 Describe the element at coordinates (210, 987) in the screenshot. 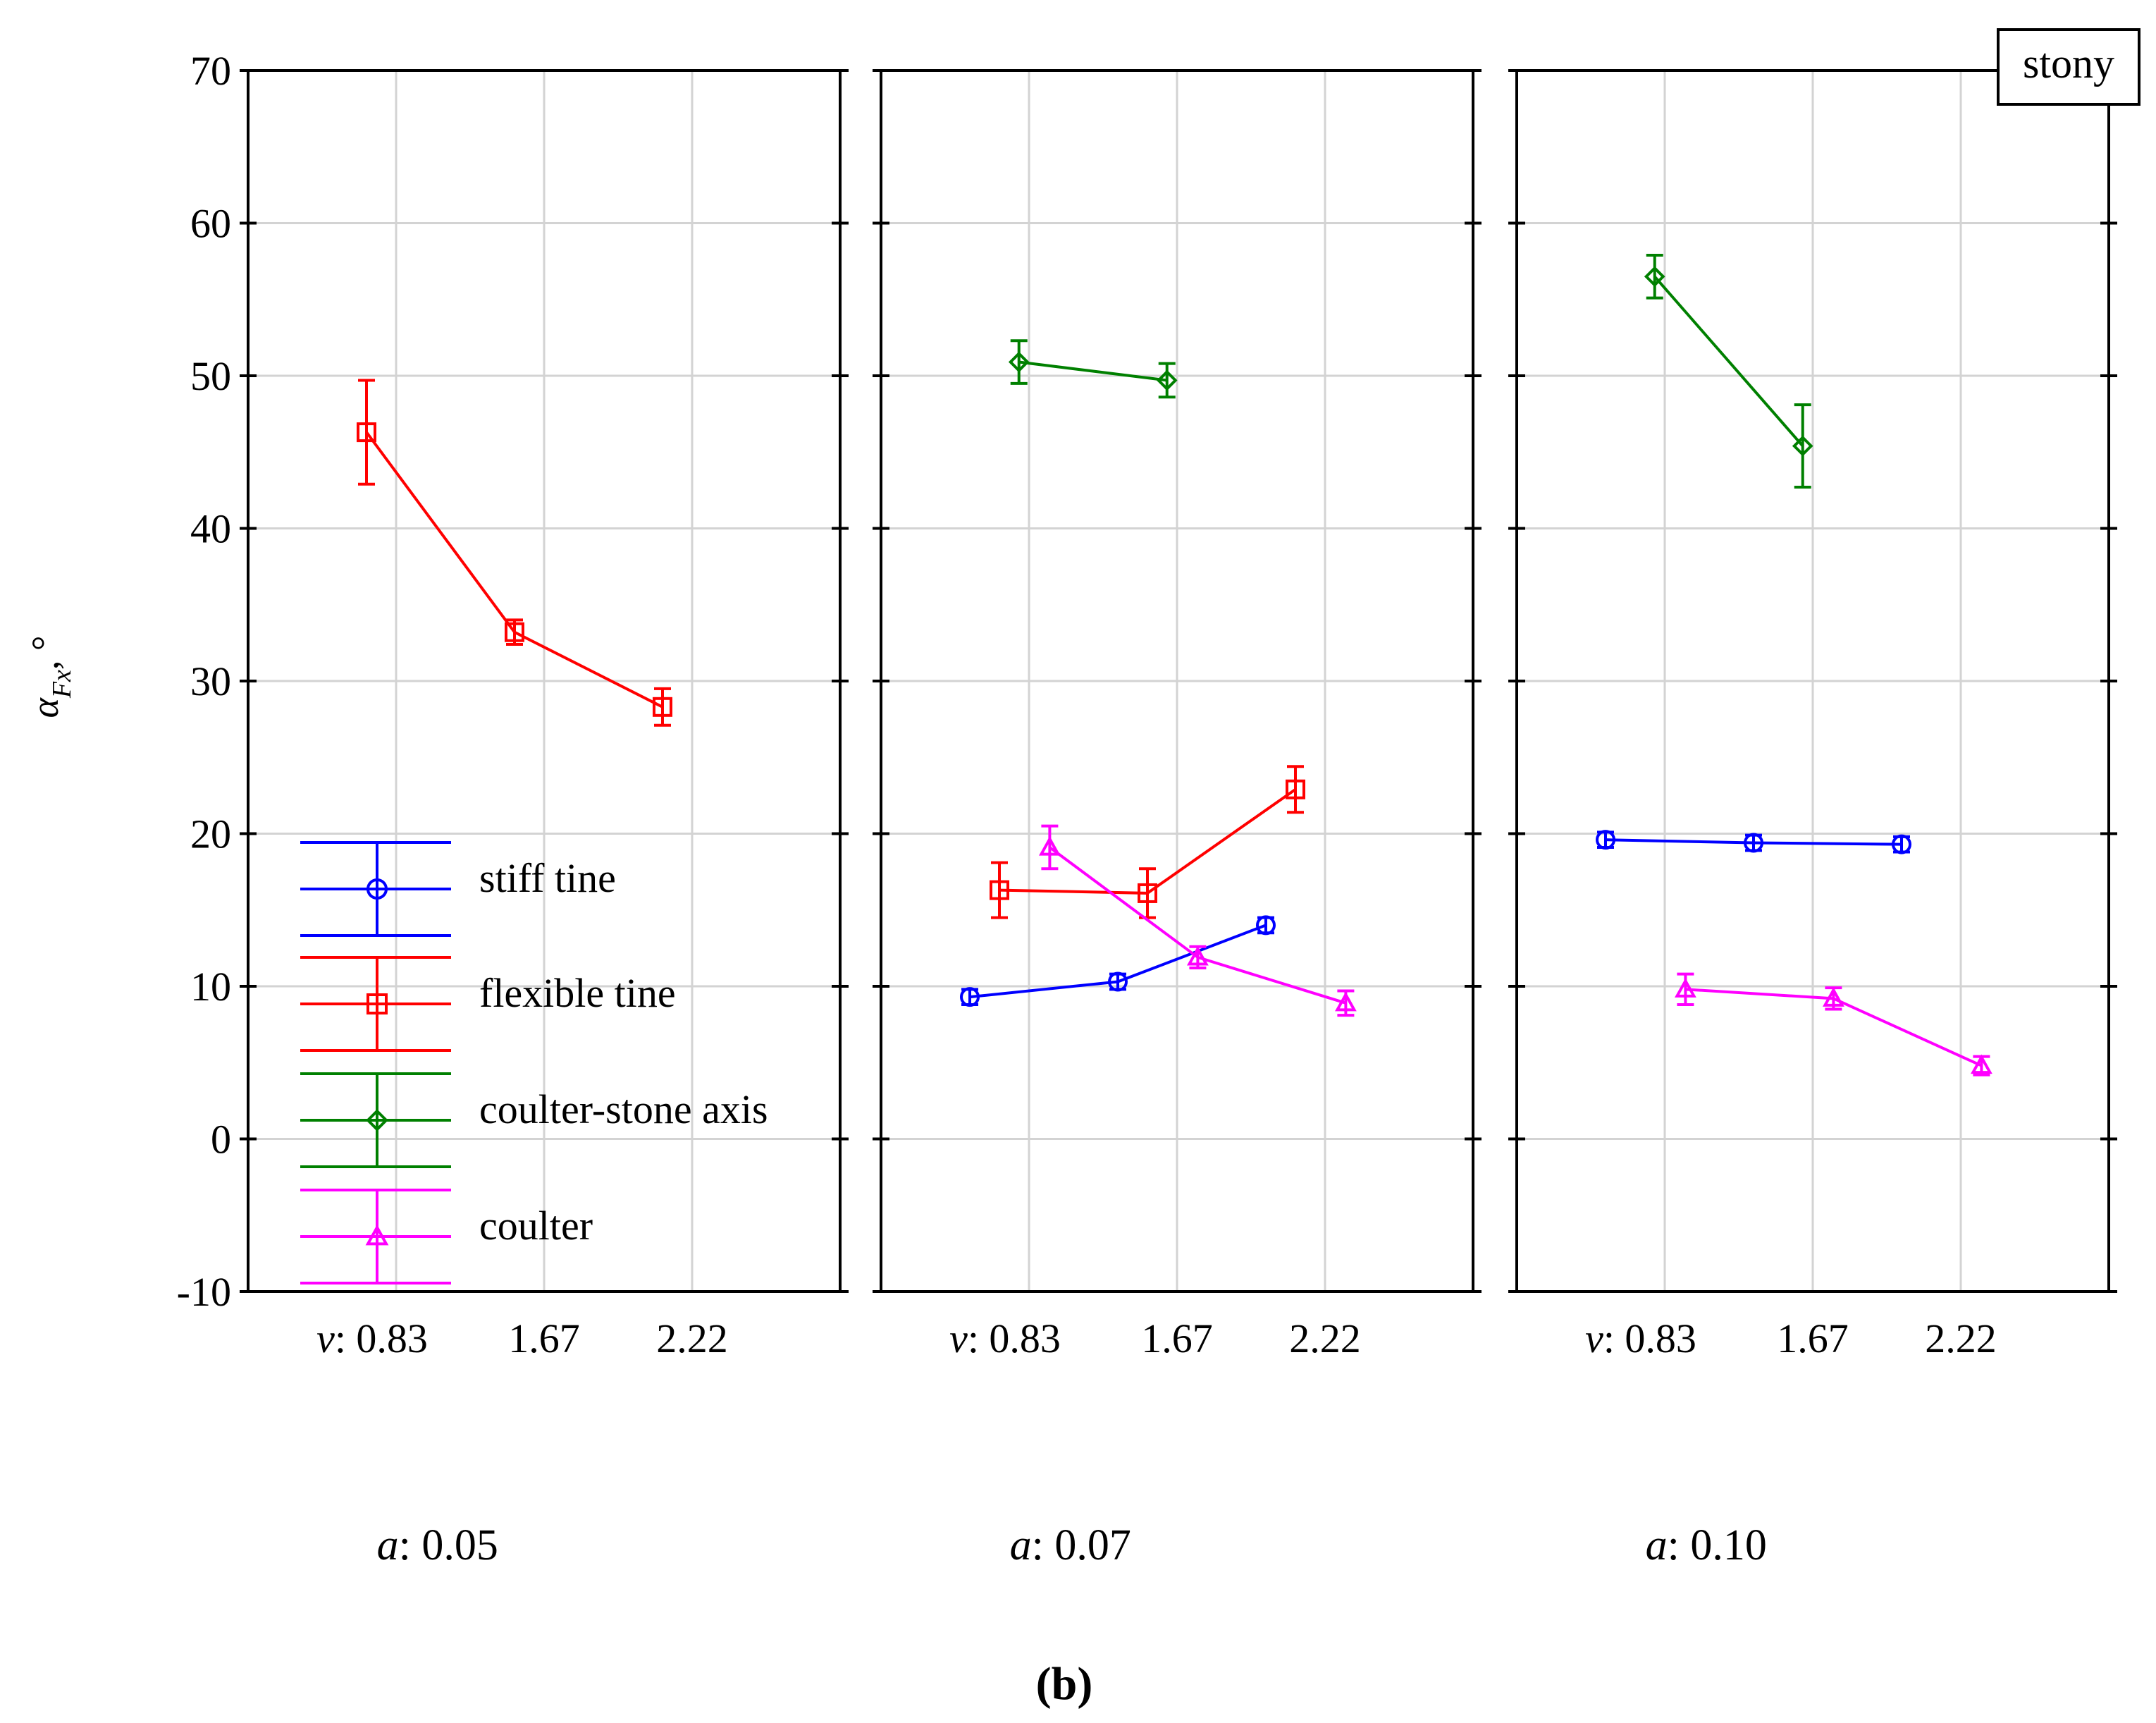

I see `y-tick-label-10: 10` at that location.